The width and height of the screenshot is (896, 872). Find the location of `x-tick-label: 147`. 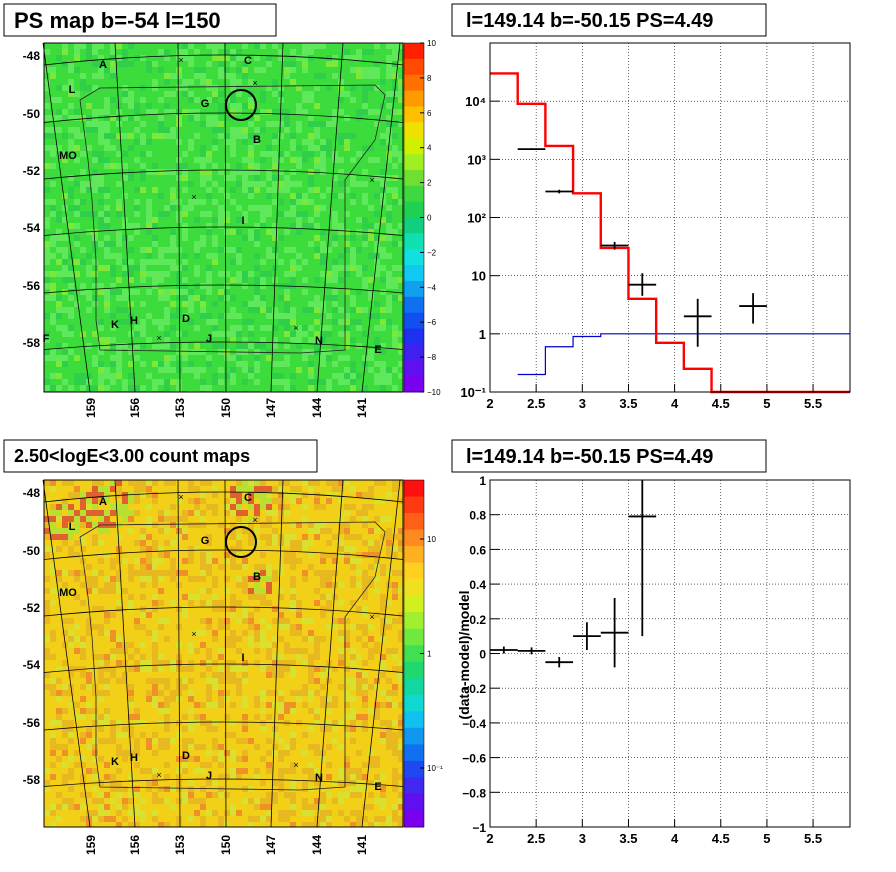

x-tick-label: 147 is located at coordinates (271, 845).